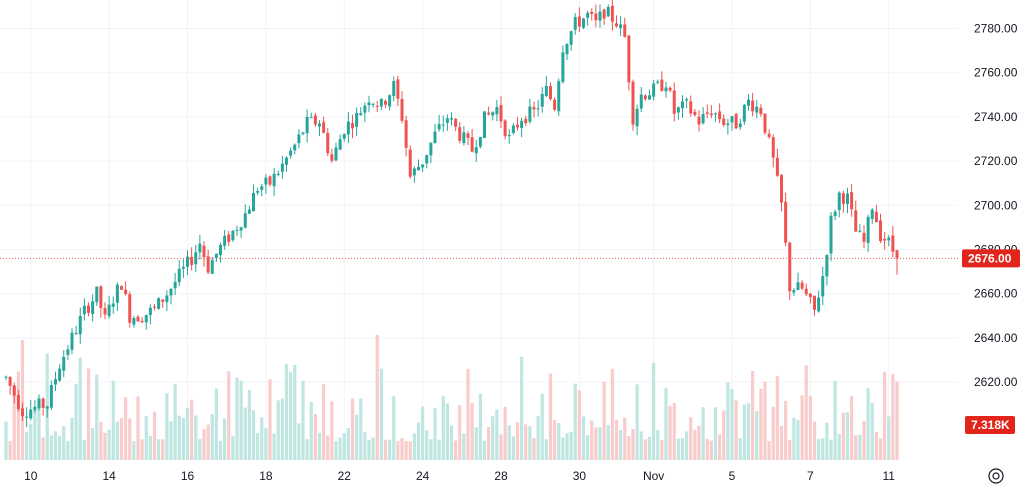  Describe the element at coordinates (996, 476) in the screenshot. I see `settings-gear-icon` at that location.